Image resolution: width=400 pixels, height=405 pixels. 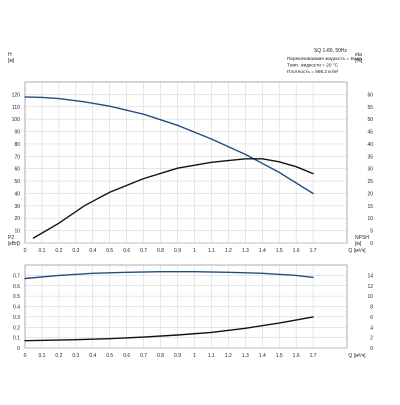 What do you see at coordinates (177, 251) in the screenshot?
I see `panel1-x-tick-label: 0.9` at bounding box center [177, 251].